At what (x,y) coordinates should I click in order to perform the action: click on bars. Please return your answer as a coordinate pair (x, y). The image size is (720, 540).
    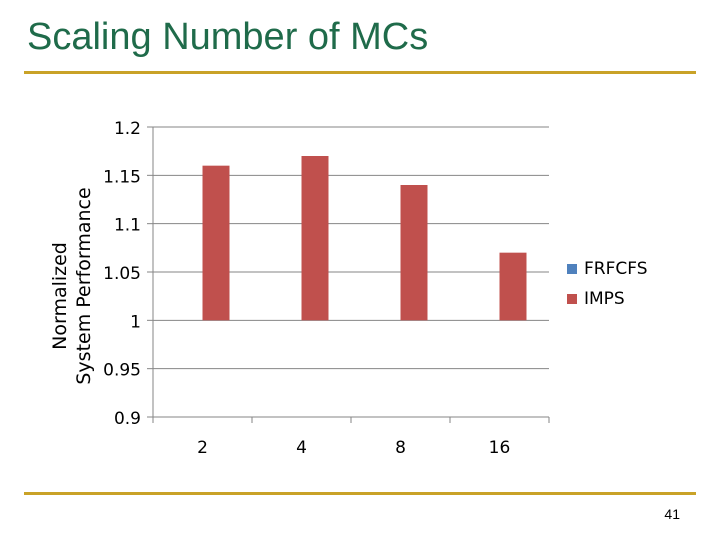
    Looking at the image, I should click on (364, 238).